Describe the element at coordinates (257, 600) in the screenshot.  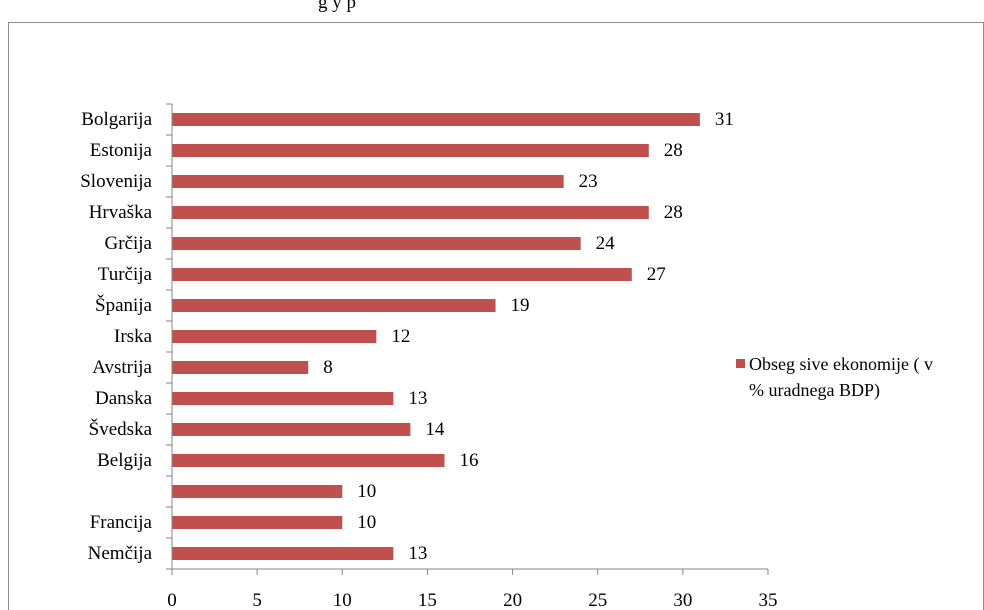
I see `x-tick-label: 5` at that location.